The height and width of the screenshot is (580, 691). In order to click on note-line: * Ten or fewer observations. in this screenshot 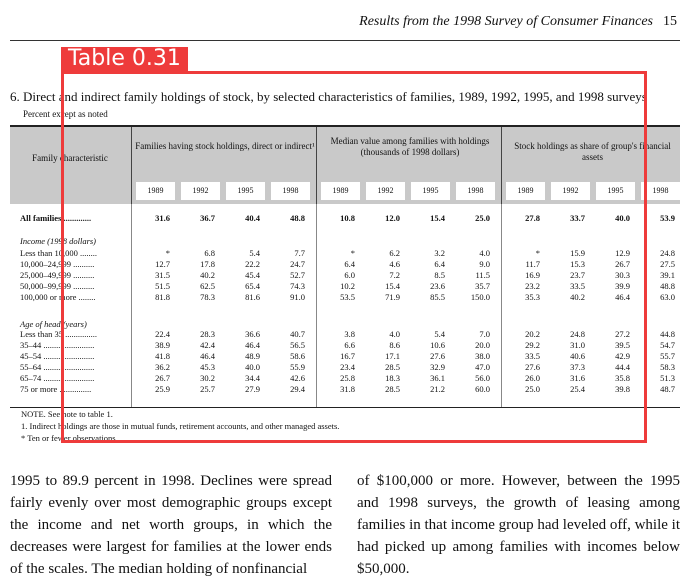, I will do `click(69, 438)`.